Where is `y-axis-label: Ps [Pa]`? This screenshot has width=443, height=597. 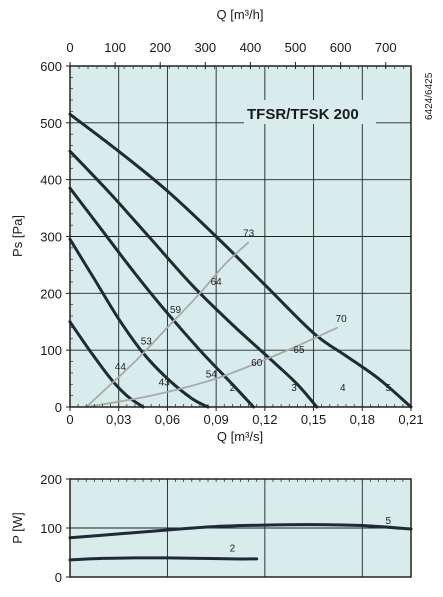
y-axis-label: Ps [Pa] is located at coordinates (17, 236).